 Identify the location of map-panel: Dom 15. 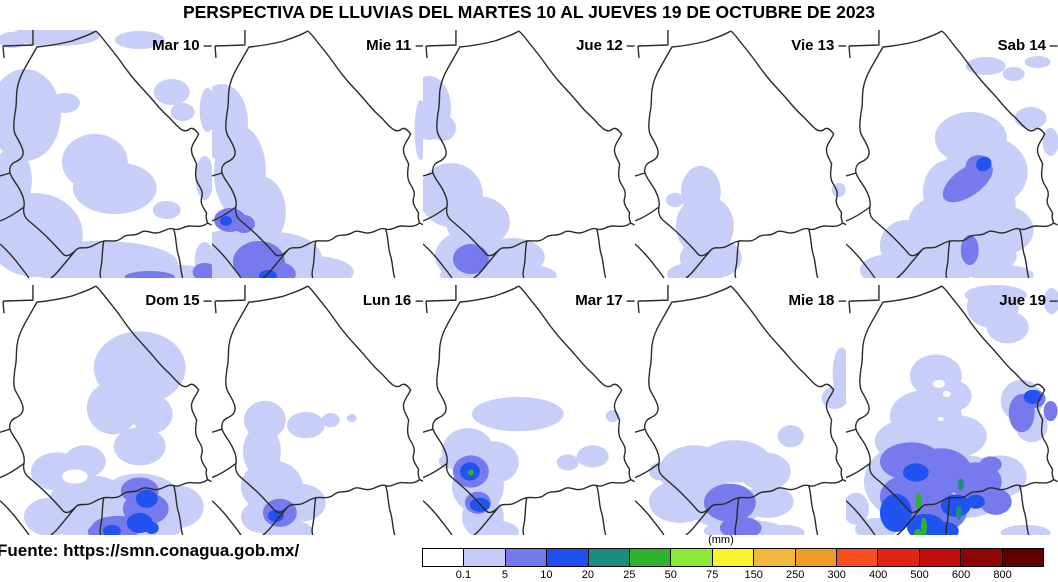
(106, 410).